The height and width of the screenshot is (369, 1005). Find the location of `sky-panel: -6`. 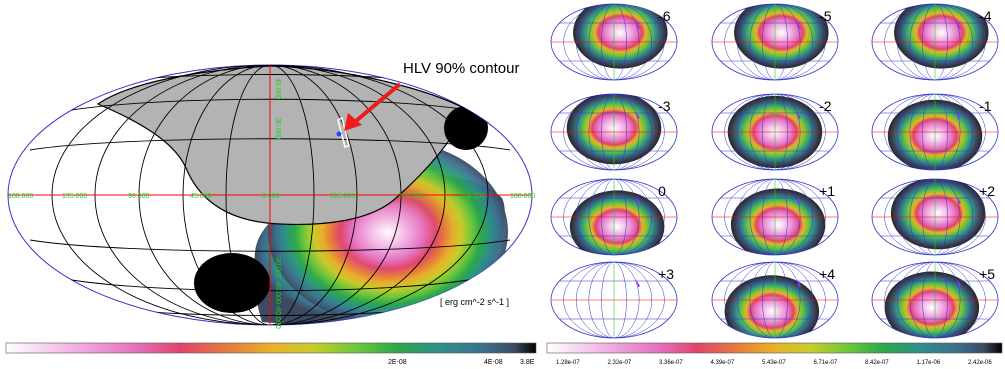

sky-panel: -6 is located at coordinates (614, 42).